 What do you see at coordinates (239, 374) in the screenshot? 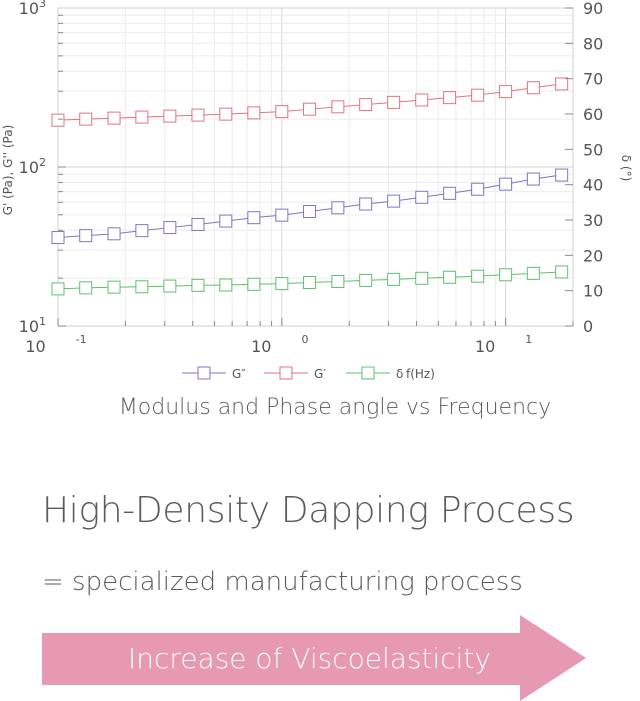
I see `legend-label: G″` at bounding box center [239, 374].